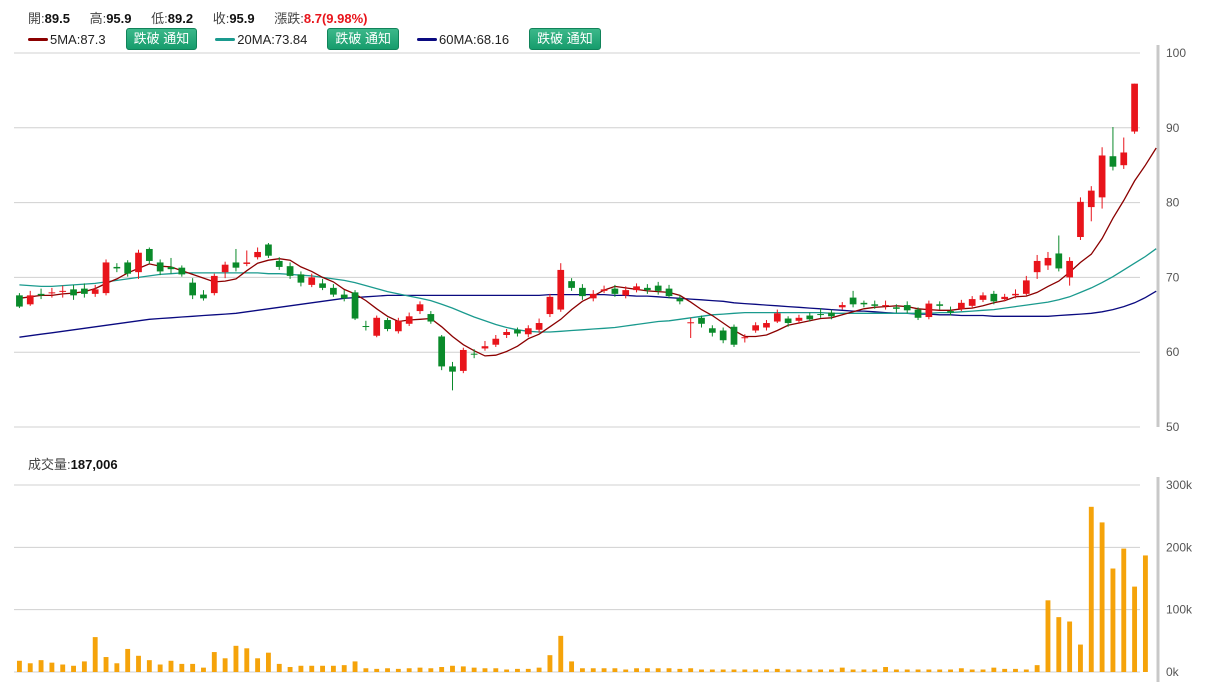 This screenshot has height=691, width=1215. What do you see at coordinates (363, 39) in the screenshot?
I see `ma20-break-alert-button: 跌破 通知` at bounding box center [363, 39].